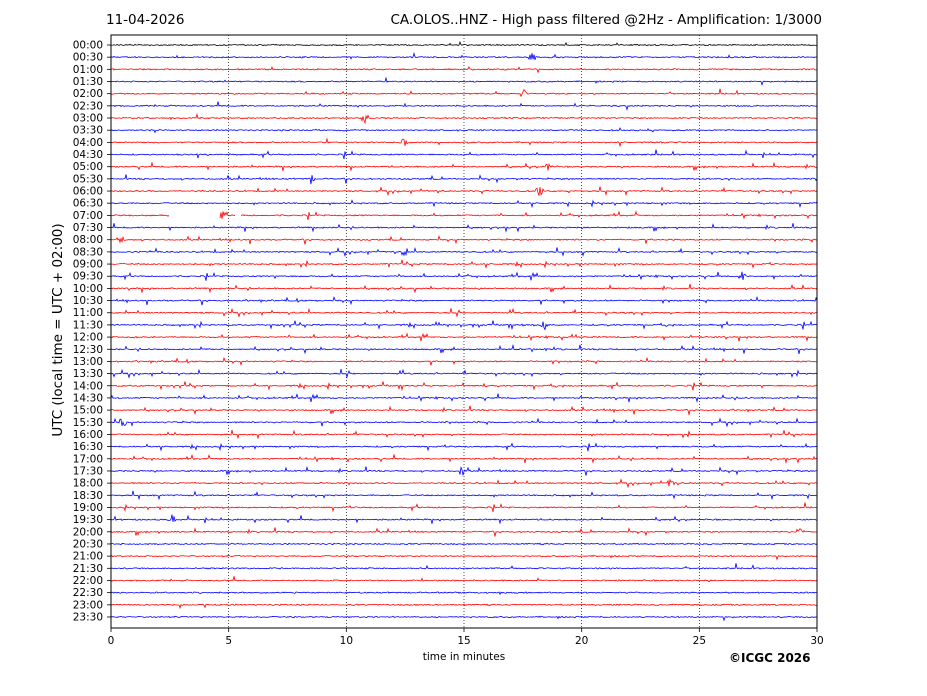 Image resolution: width=927 pixels, height=696 pixels. Describe the element at coordinates (464, 507) in the screenshot. I see `trace-row-1900` at that location.